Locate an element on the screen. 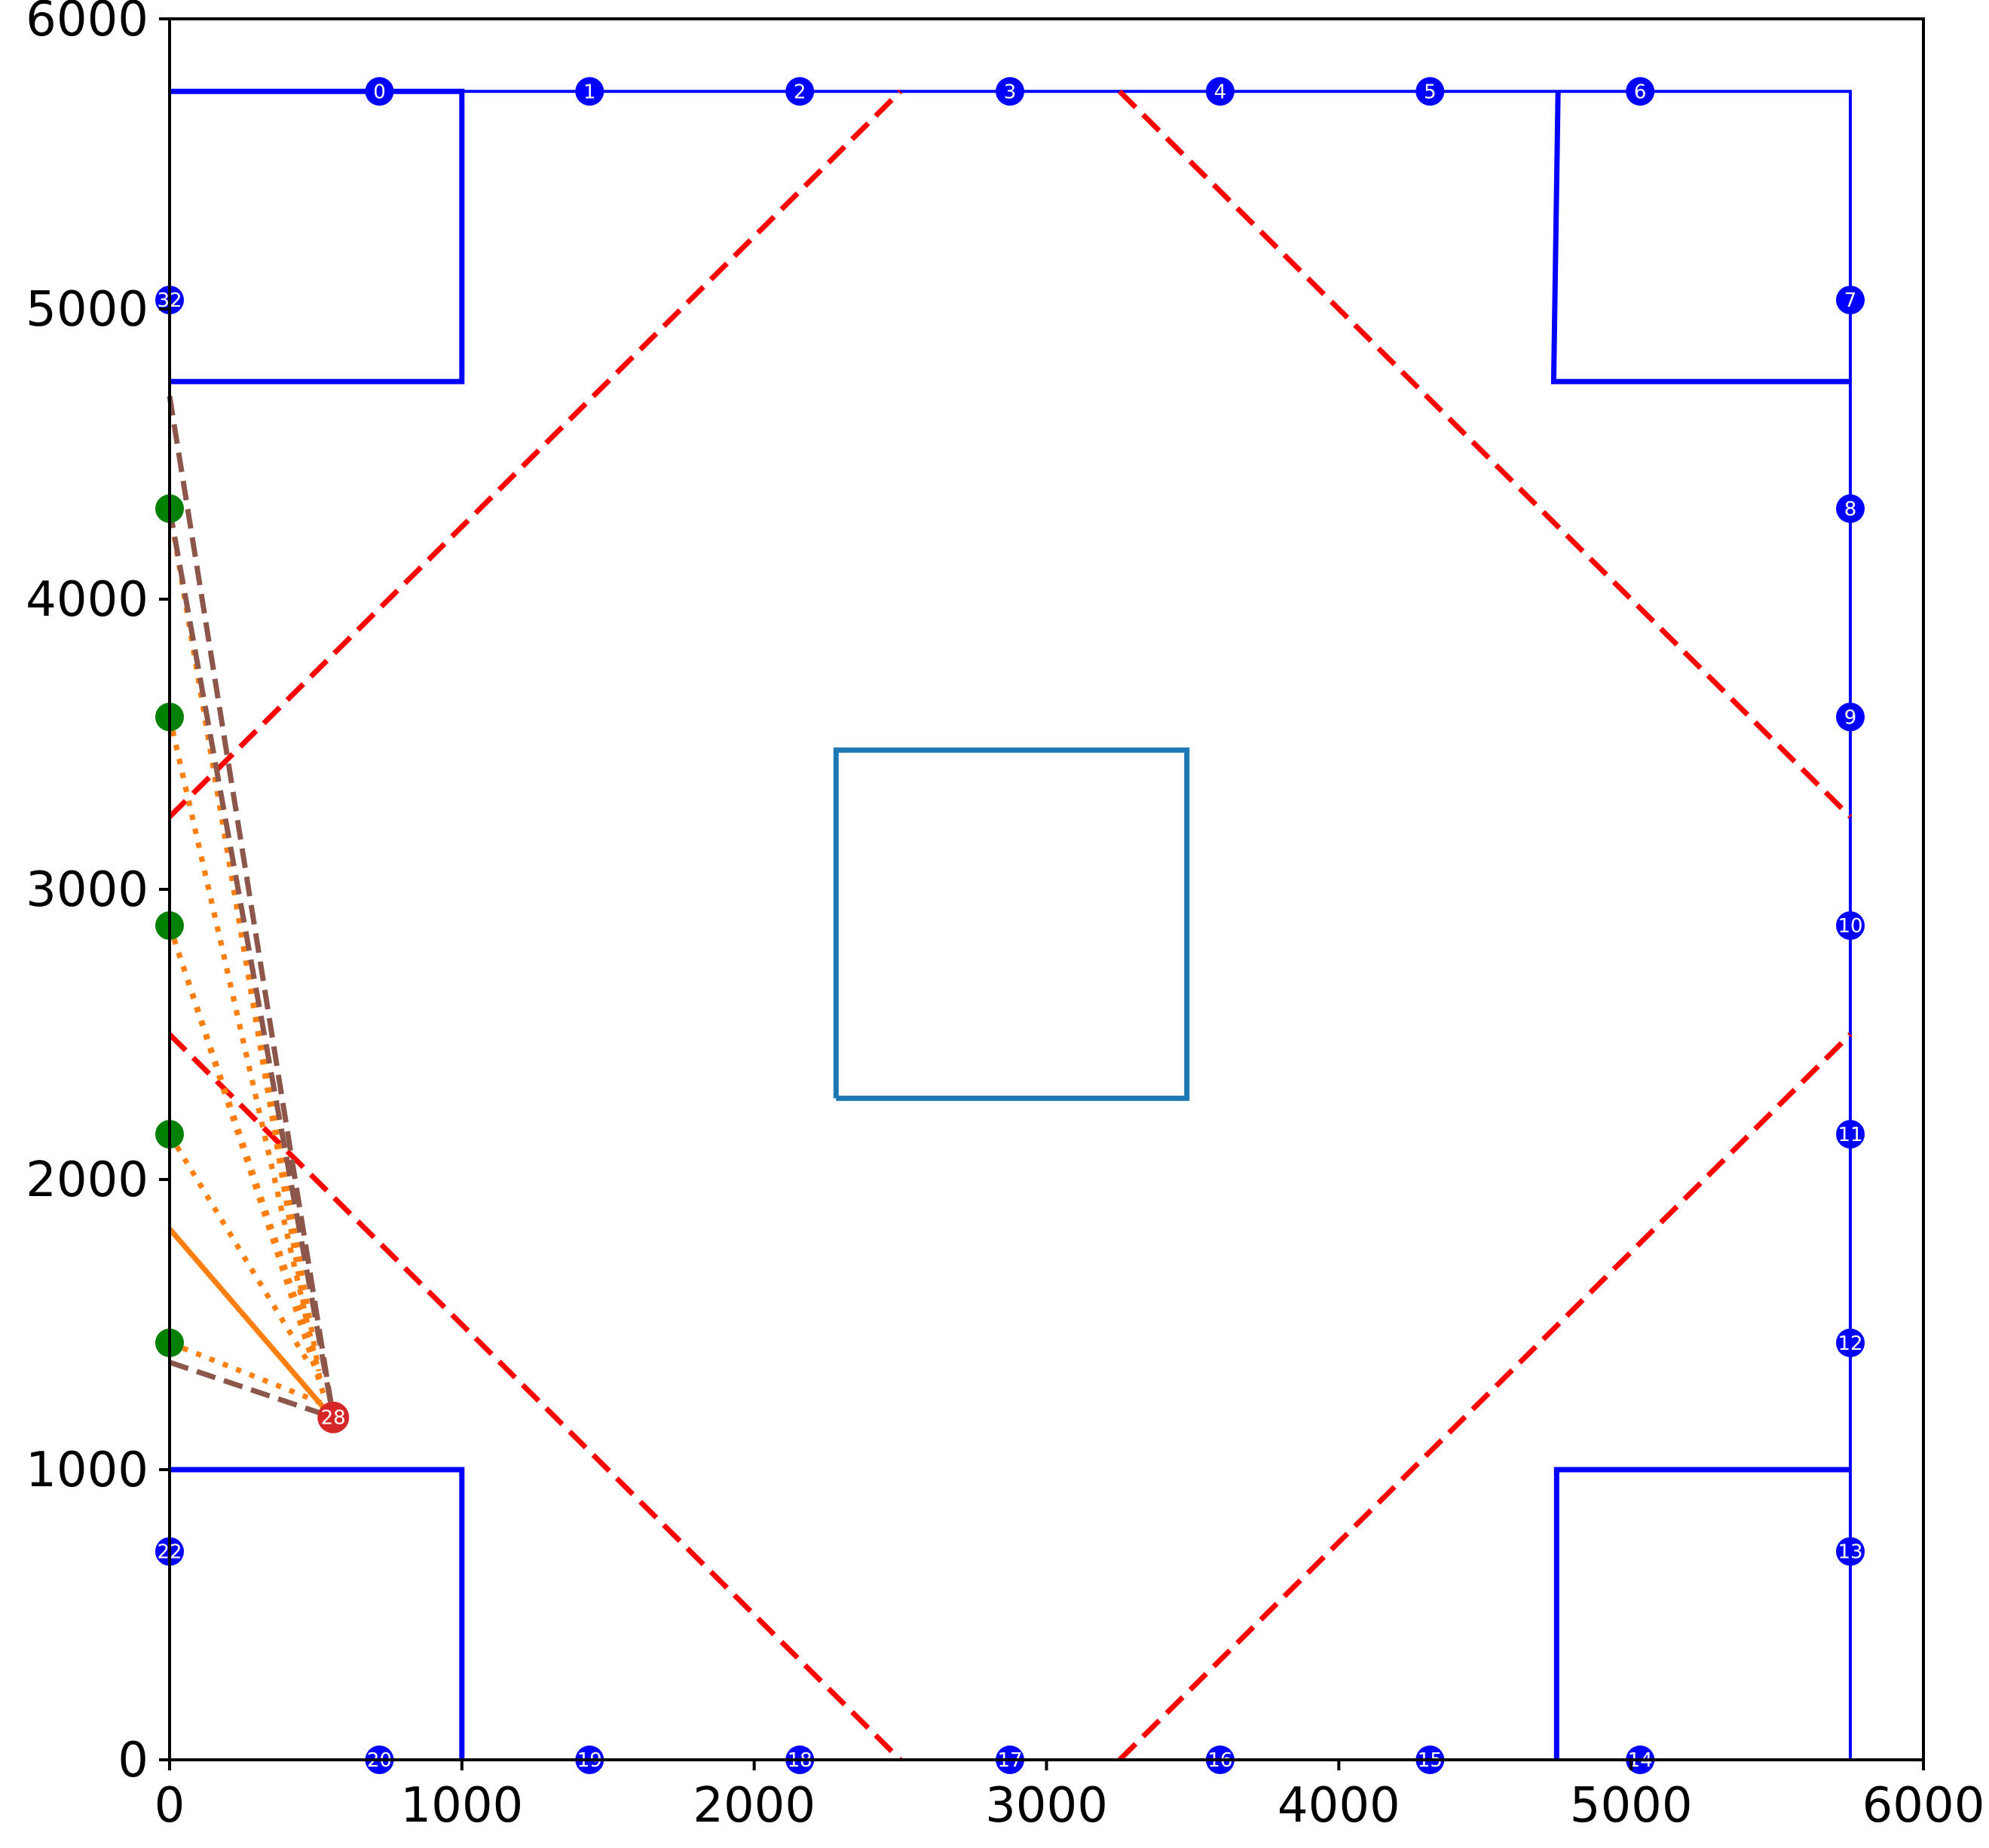 The width and height of the screenshot is (1989, 1848). node-label-8: 8 is located at coordinates (1850, 509).